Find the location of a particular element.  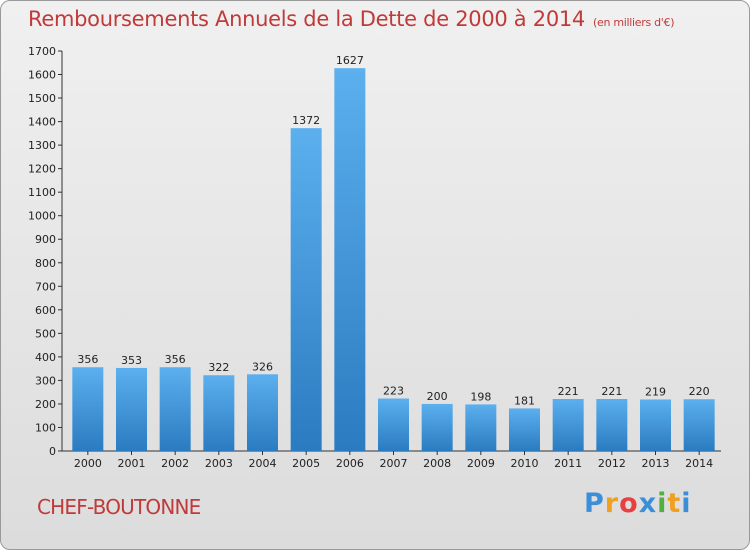

x-tick-label-2000: 2000 is located at coordinates (88, 463).